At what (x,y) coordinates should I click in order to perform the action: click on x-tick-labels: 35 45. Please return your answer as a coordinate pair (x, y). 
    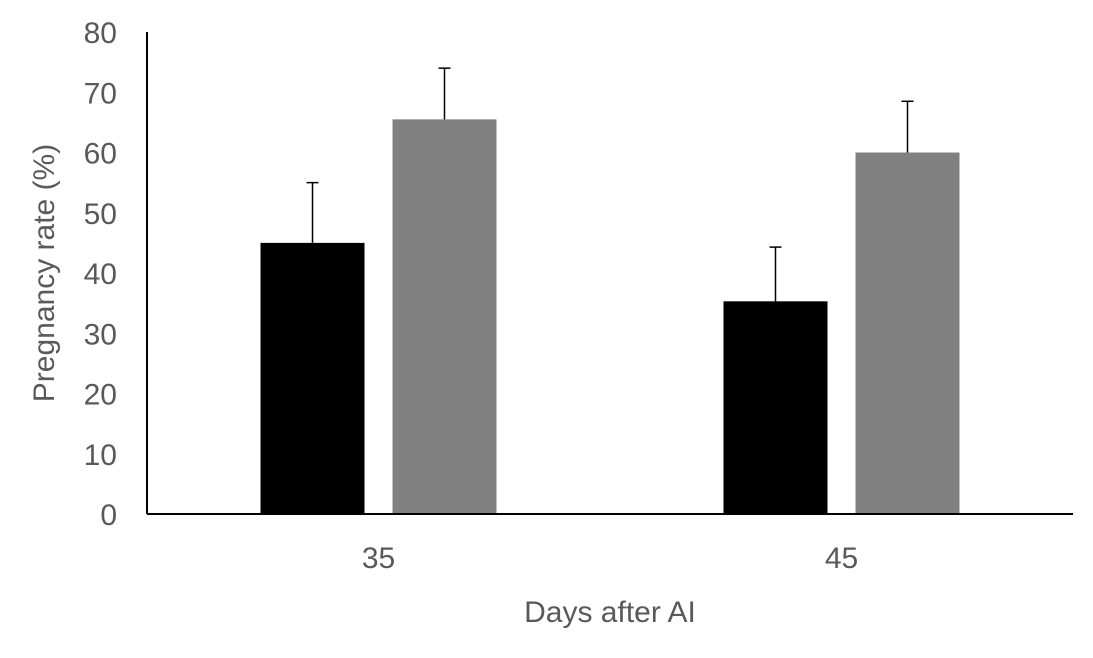
    Looking at the image, I should click on (610, 558).